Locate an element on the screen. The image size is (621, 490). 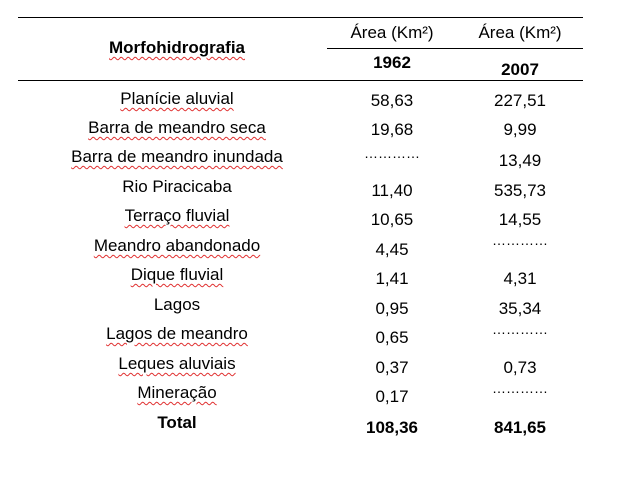
row-value-2007: 227,51 is located at coordinates (520, 100).